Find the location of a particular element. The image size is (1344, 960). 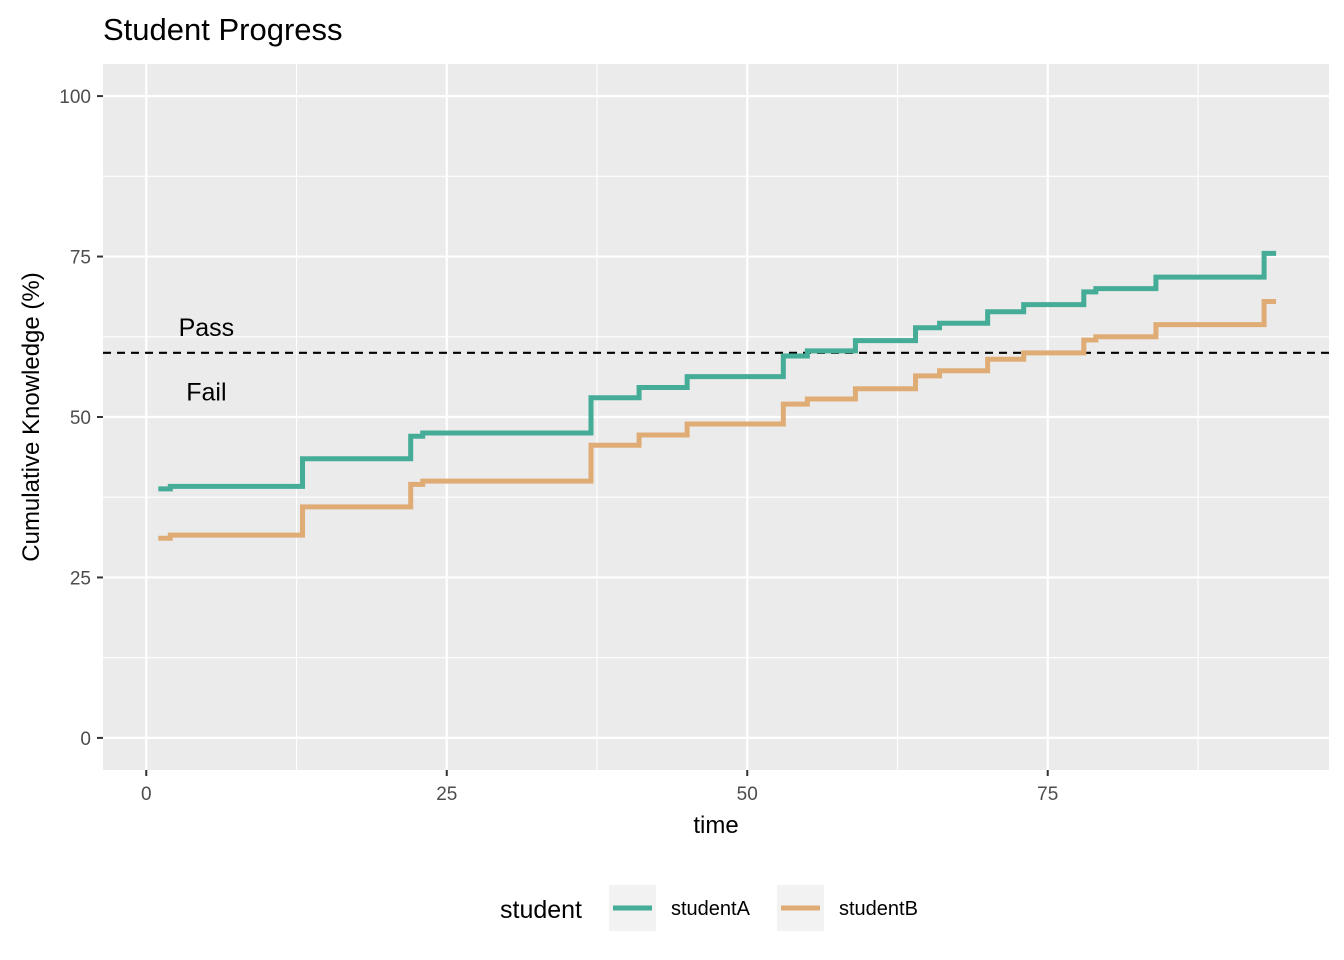

y-axis-ticks: 0 25 50 75 100 is located at coordinates (81, 418).